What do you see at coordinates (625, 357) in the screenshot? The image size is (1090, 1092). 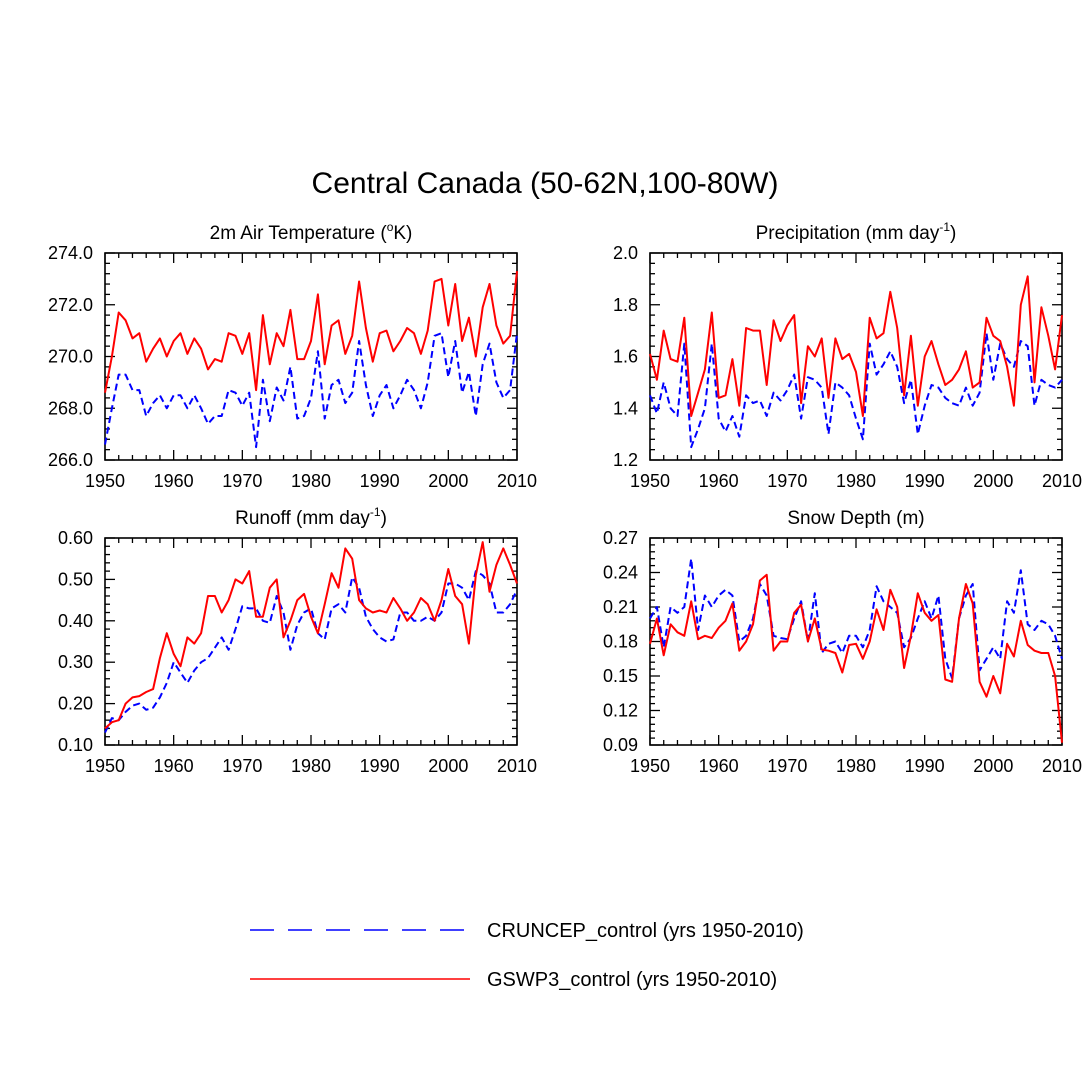 I see `y-tick-label: 1.6` at bounding box center [625, 357].